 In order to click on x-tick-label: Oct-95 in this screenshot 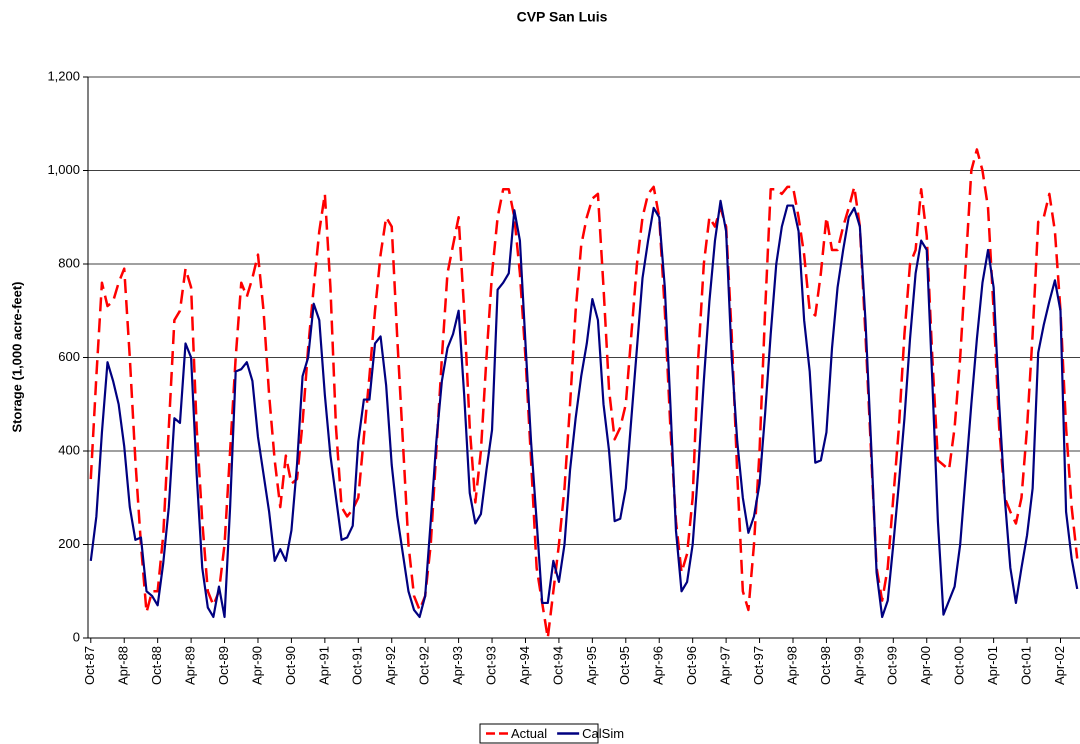, I will do `click(624, 665)`.